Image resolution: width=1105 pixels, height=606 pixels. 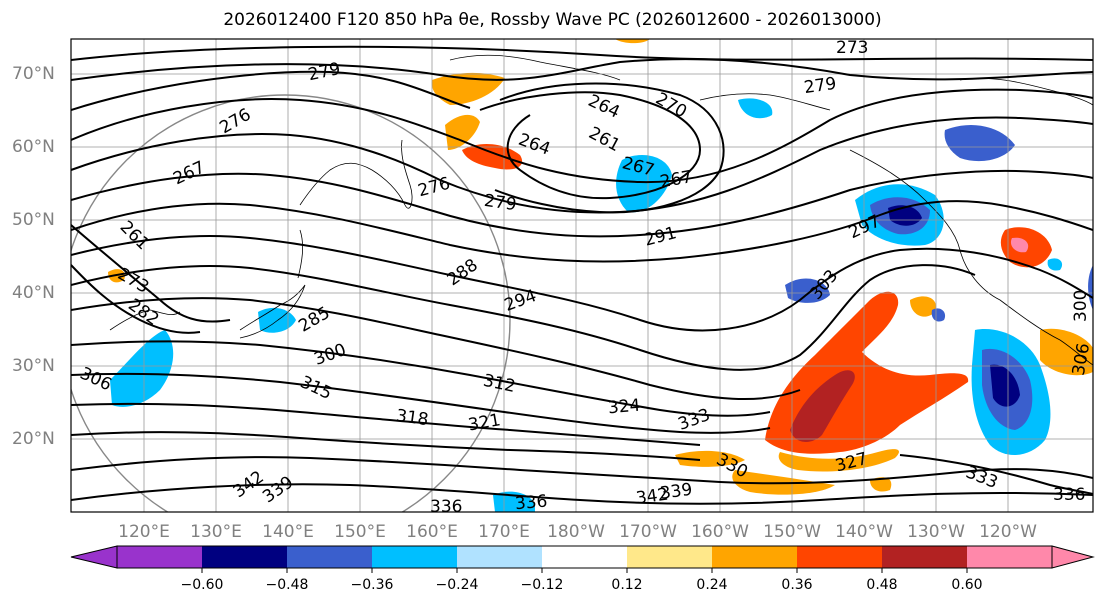 What do you see at coordinates (882, 585) in the screenshot?
I see `colorbar-tick-label: 0.48` at bounding box center [882, 585].